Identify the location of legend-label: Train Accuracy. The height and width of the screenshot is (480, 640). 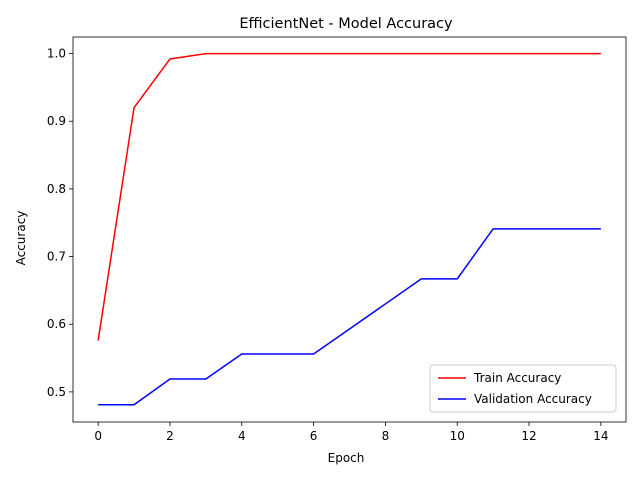
(517, 378).